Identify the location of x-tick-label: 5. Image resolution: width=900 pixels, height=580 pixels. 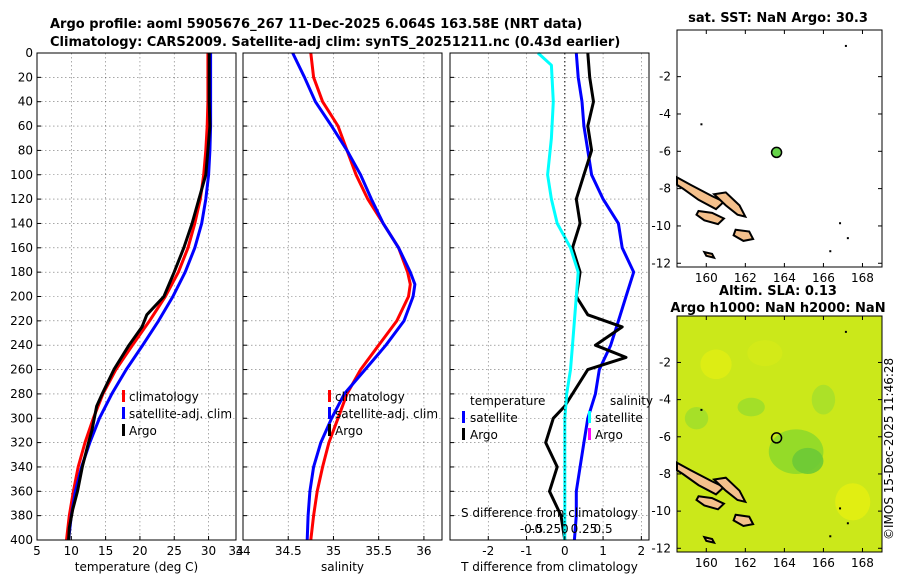
(37, 551).